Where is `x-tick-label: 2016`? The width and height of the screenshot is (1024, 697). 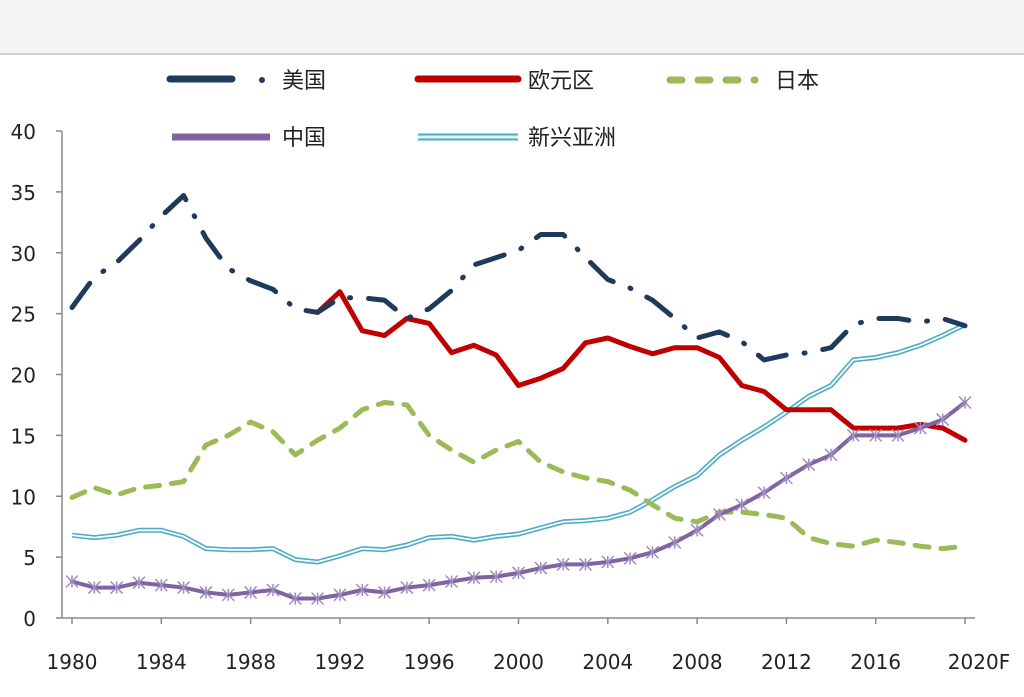
x-tick-label: 2016 is located at coordinates (875, 662).